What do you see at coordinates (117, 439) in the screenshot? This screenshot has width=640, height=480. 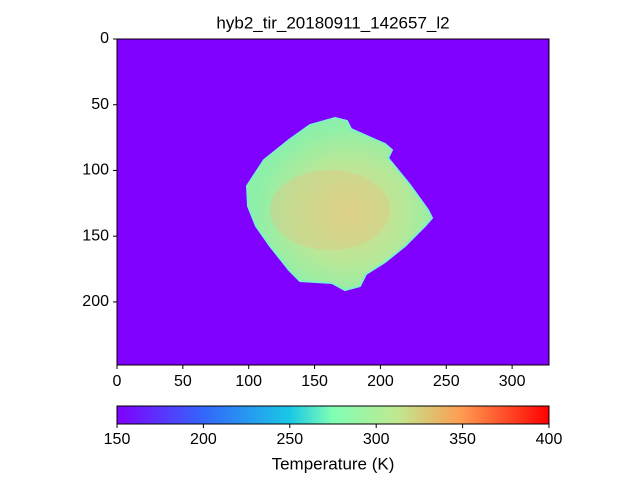 I see `colorbar-tick-label: 150` at bounding box center [117, 439].